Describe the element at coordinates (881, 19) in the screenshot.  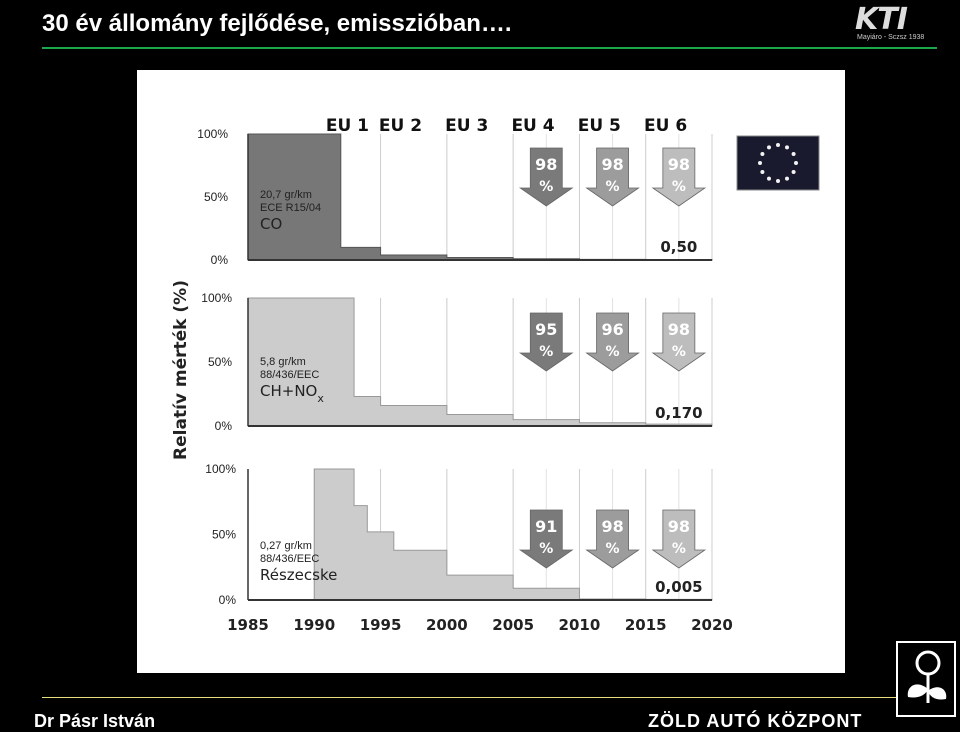
I see `logo-wordmark: KTI` at that location.